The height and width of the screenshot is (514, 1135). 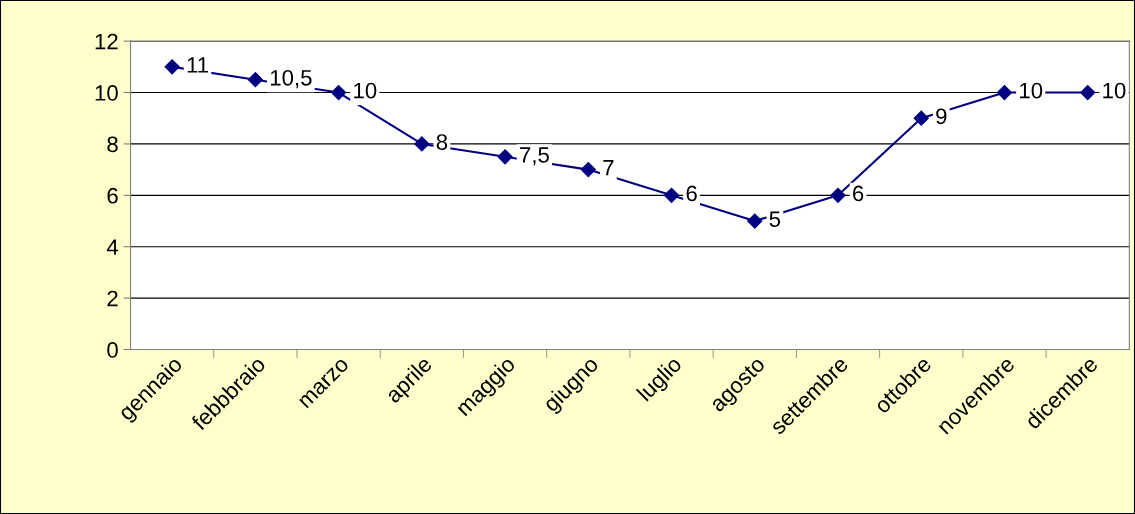 What do you see at coordinates (112, 144) in the screenshot?
I see `y-tick-label: 8` at bounding box center [112, 144].